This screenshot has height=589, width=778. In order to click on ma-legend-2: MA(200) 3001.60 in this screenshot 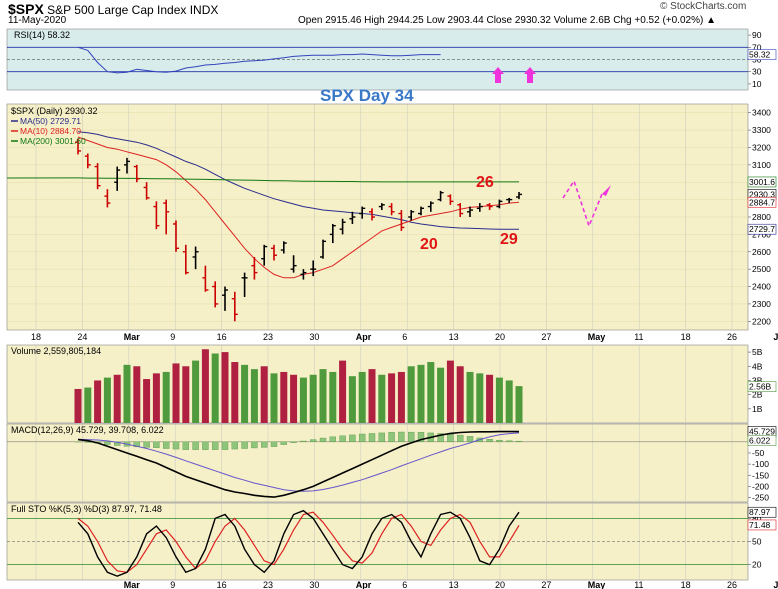, I will do `click(53, 141)`.